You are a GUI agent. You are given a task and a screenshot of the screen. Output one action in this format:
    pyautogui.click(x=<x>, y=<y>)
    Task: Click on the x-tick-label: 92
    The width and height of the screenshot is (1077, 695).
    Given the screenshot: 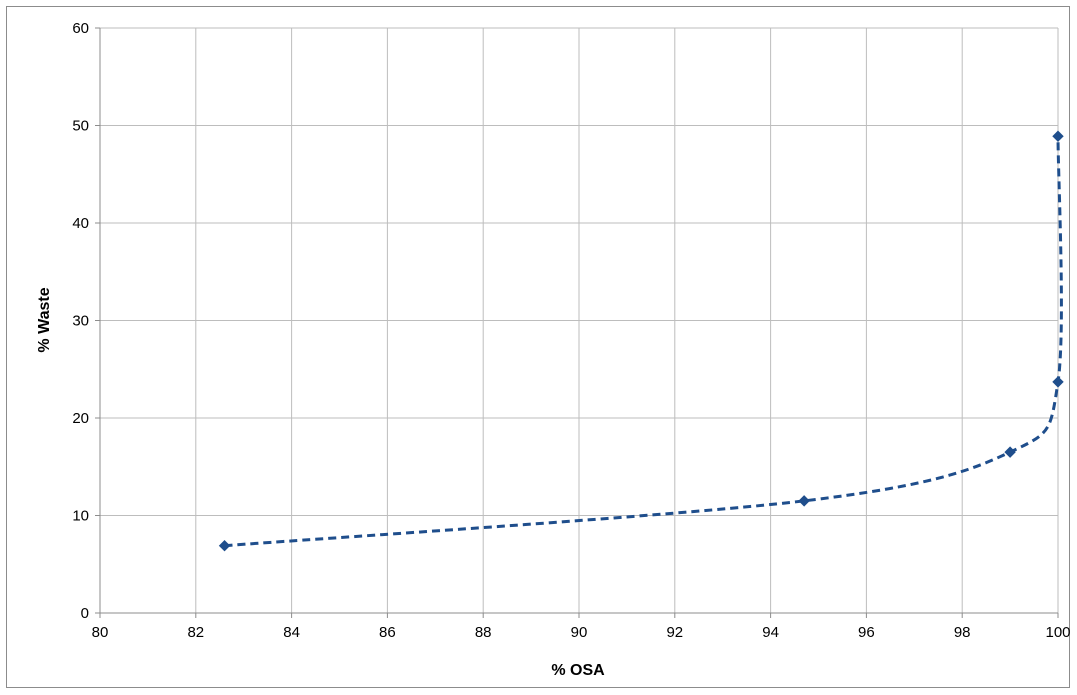 What is the action you would take?
    pyautogui.click(x=674, y=632)
    